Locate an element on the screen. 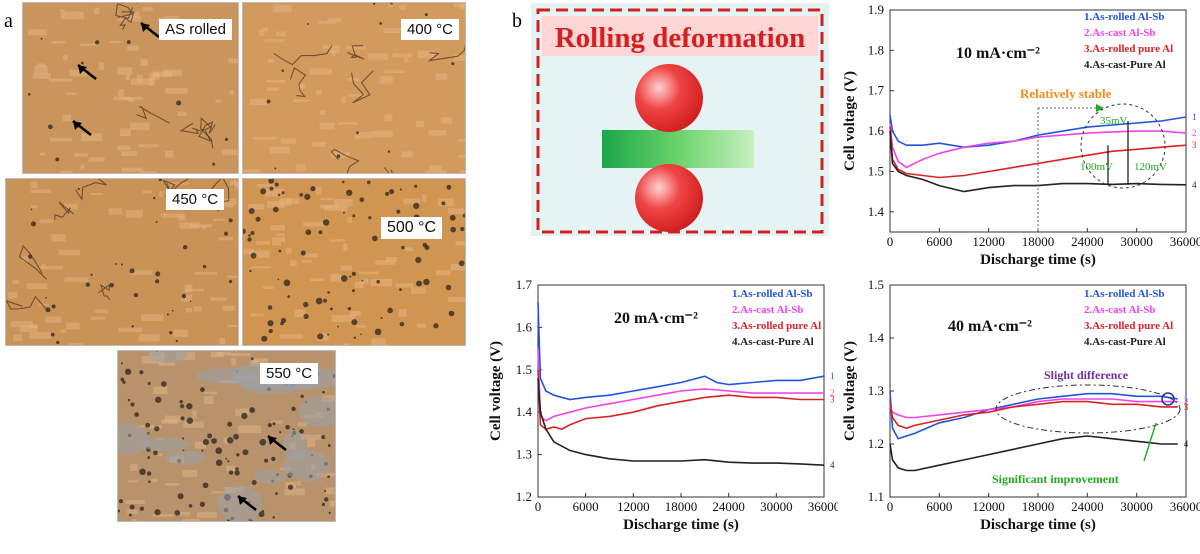 This screenshot has height=554, width=1200. schematic-title: Rolling deformation is located at coordinates (680, 38).